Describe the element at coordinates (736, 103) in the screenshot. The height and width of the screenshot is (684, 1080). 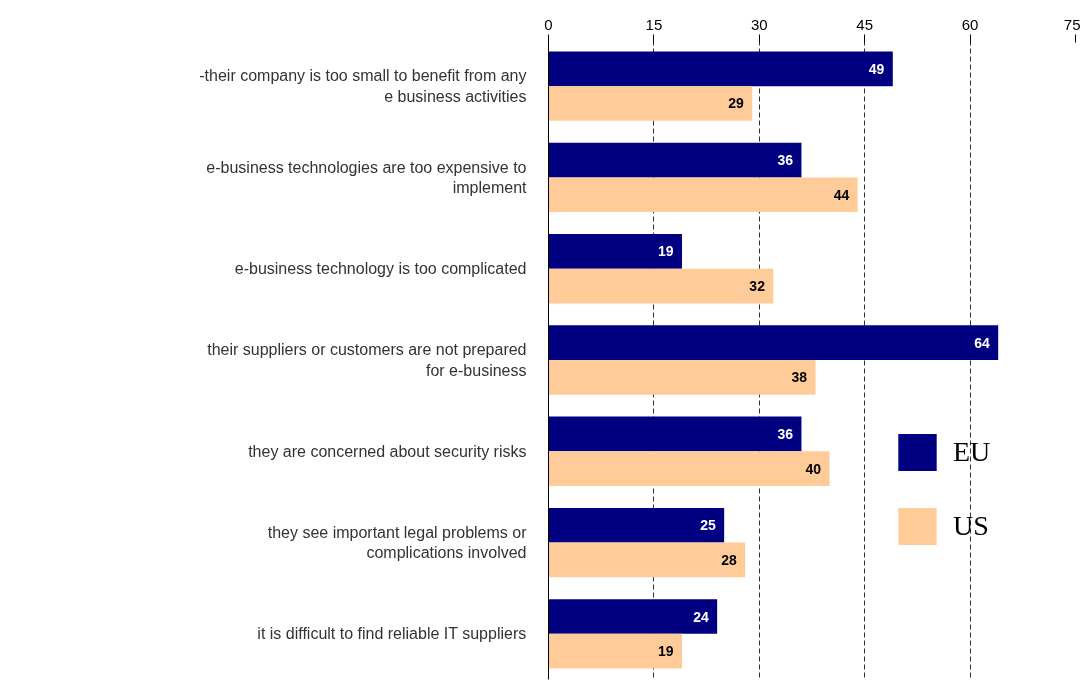
I see `data-label: 29` at that location.